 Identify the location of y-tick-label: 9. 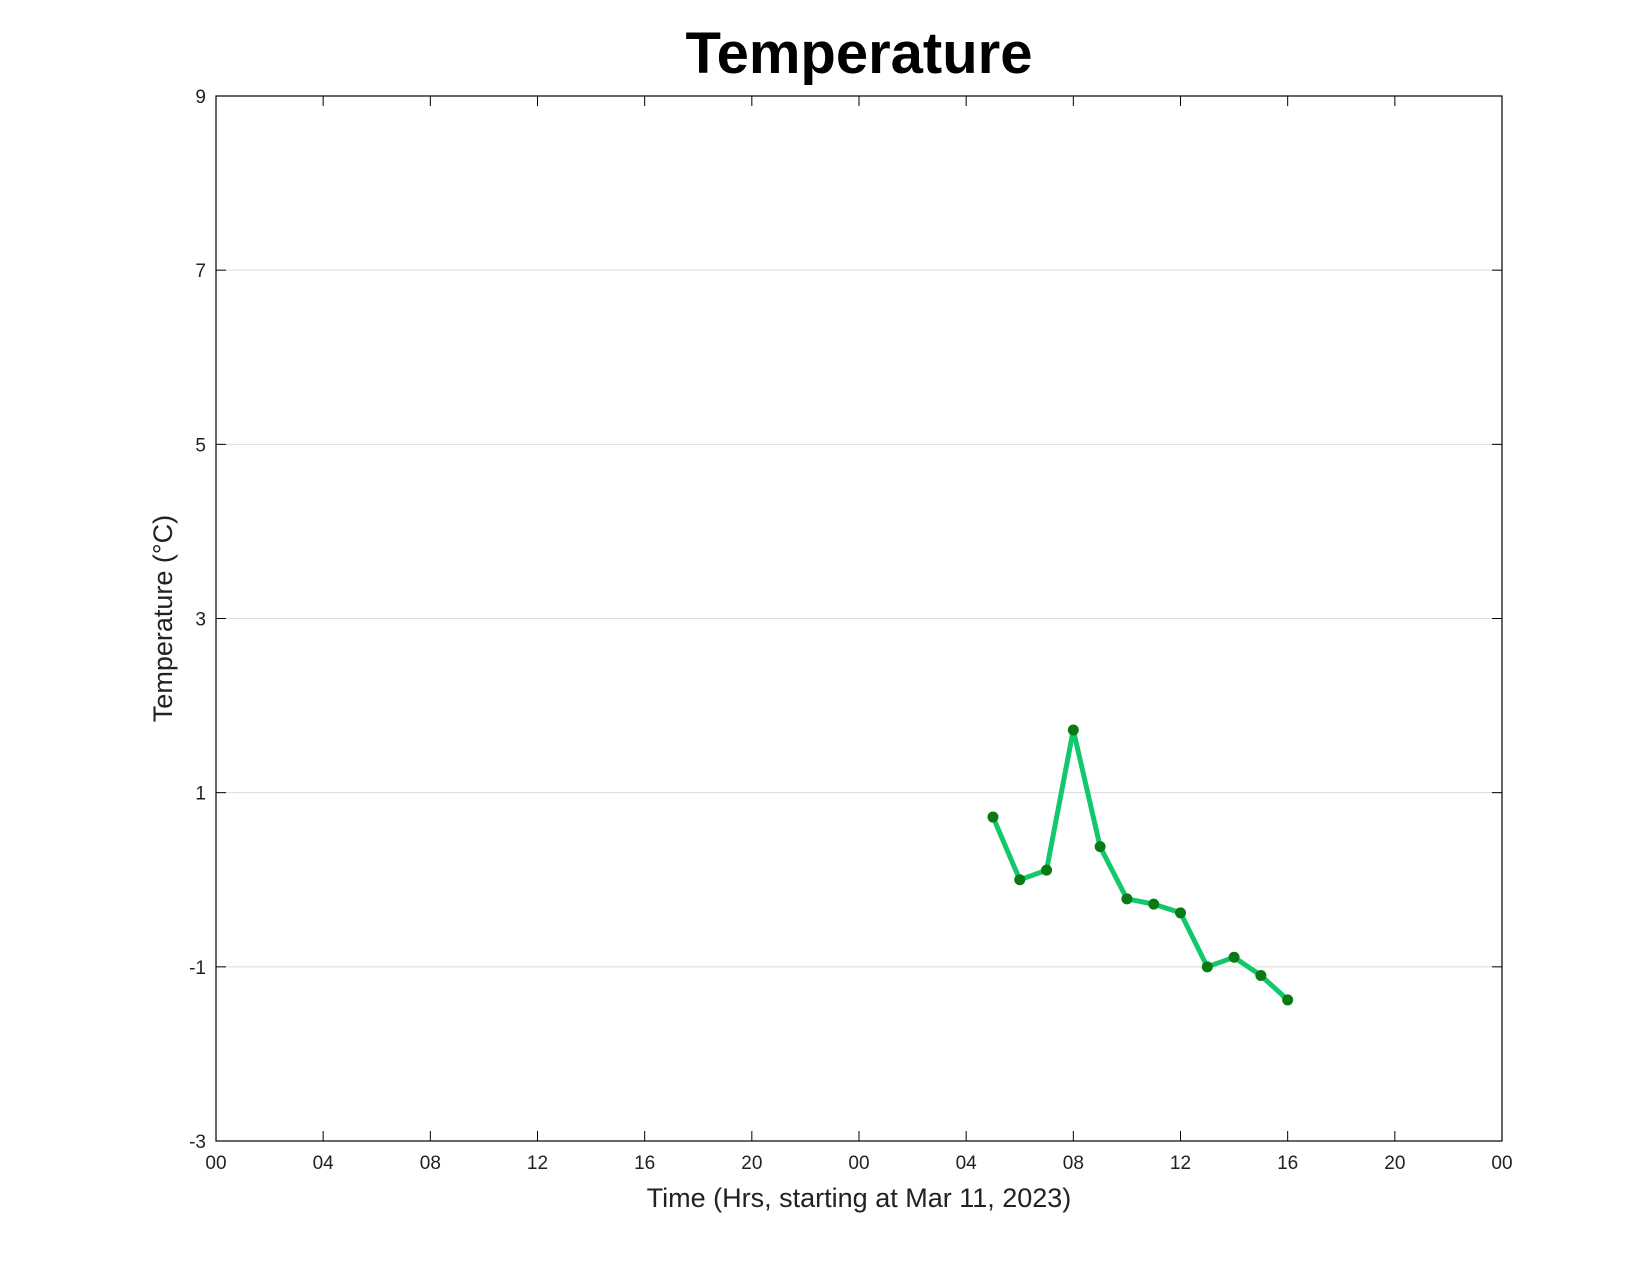
(200, 97).